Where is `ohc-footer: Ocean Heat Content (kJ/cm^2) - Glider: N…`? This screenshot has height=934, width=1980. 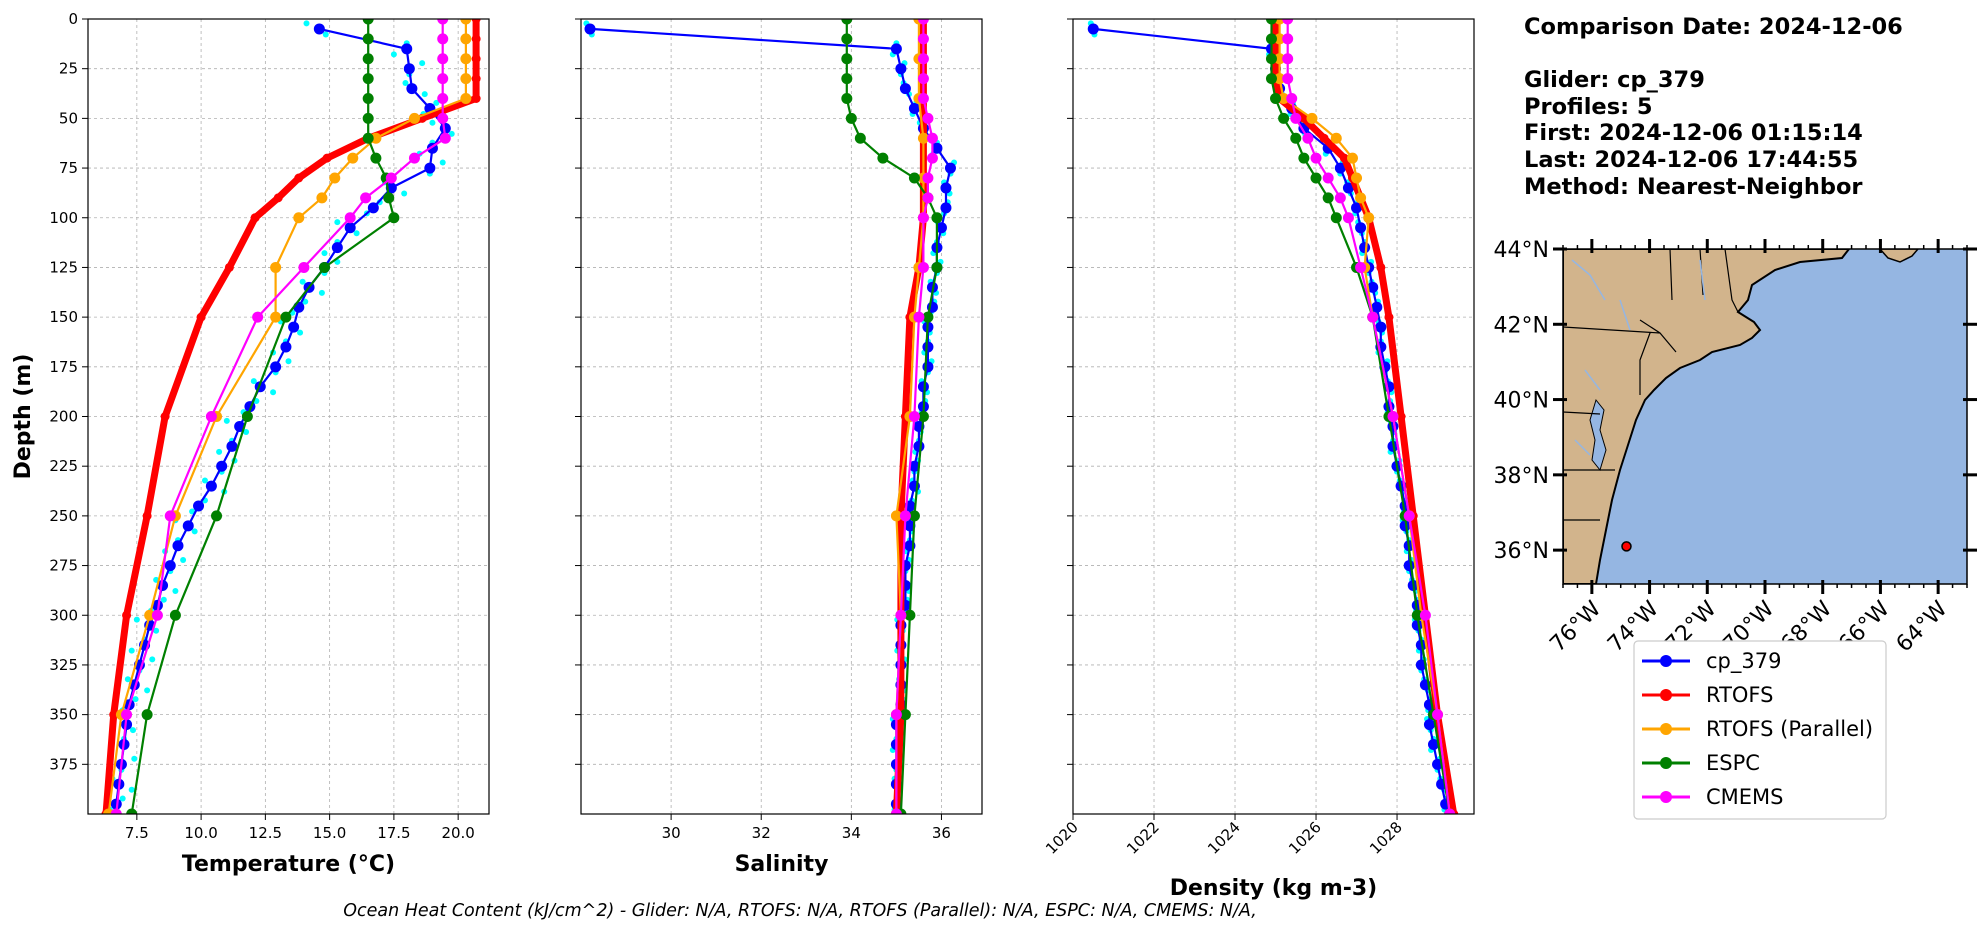 ohc-footer: Ocean Heat Content (kJ/cm^2) - Glider: N… is located at coordinates (800, 911).